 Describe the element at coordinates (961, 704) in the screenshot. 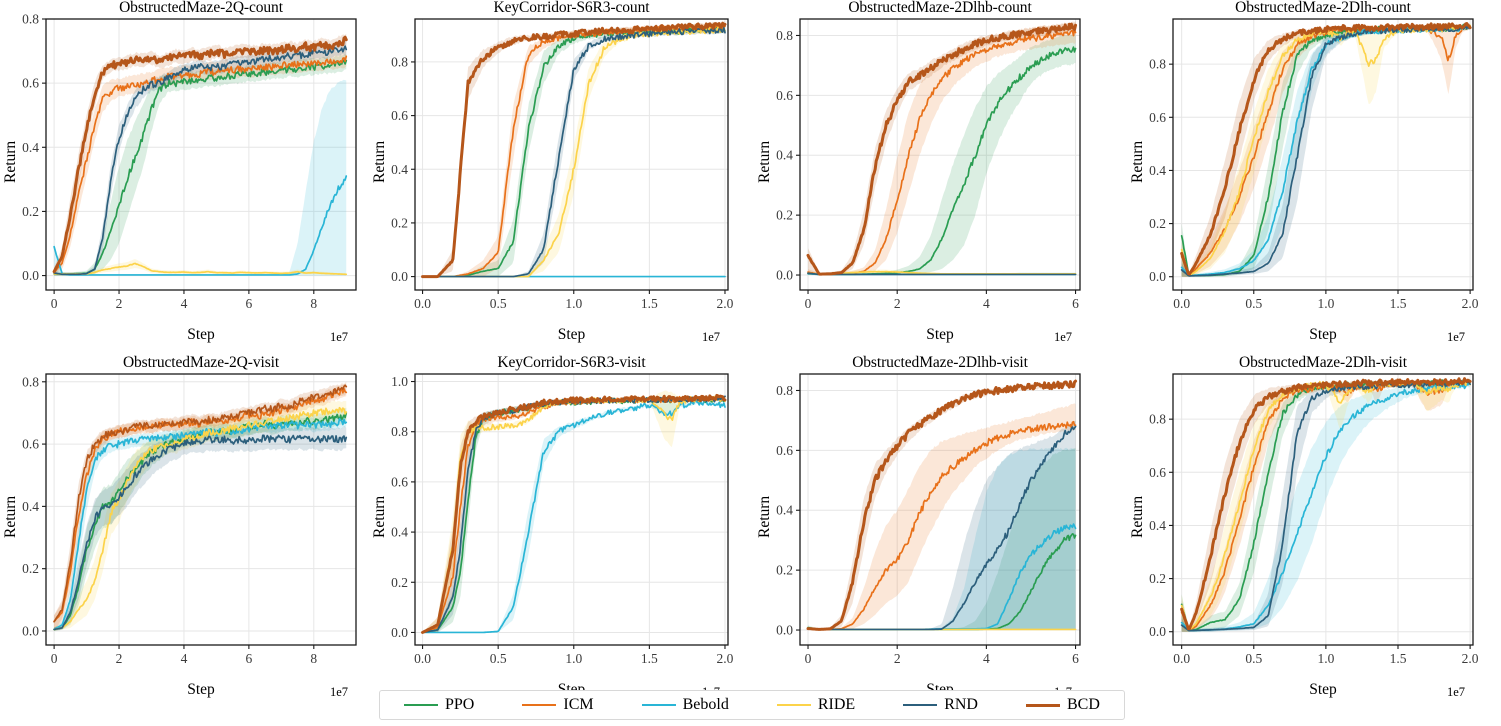

I see `legend-label: RND` at that location.